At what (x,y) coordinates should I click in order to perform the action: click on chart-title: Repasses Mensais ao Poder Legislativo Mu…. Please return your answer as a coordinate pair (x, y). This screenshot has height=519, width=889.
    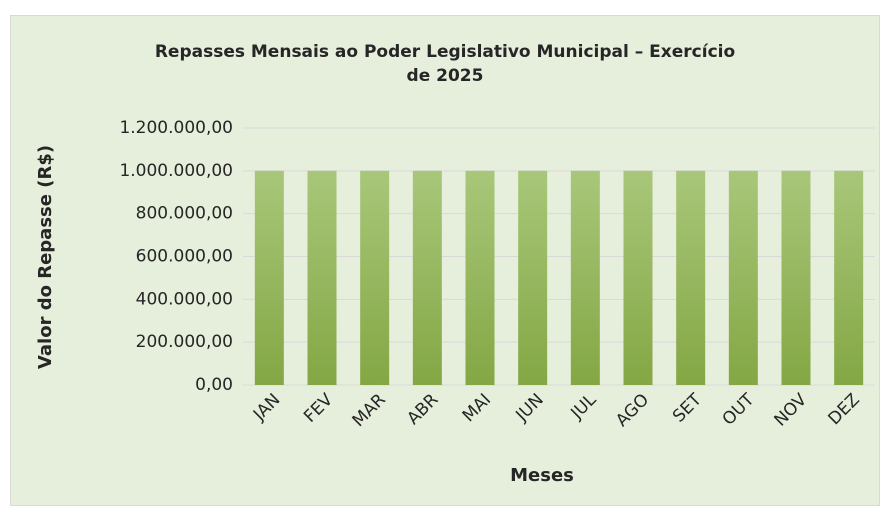
    Looking at the image, I should click on (445, 64).